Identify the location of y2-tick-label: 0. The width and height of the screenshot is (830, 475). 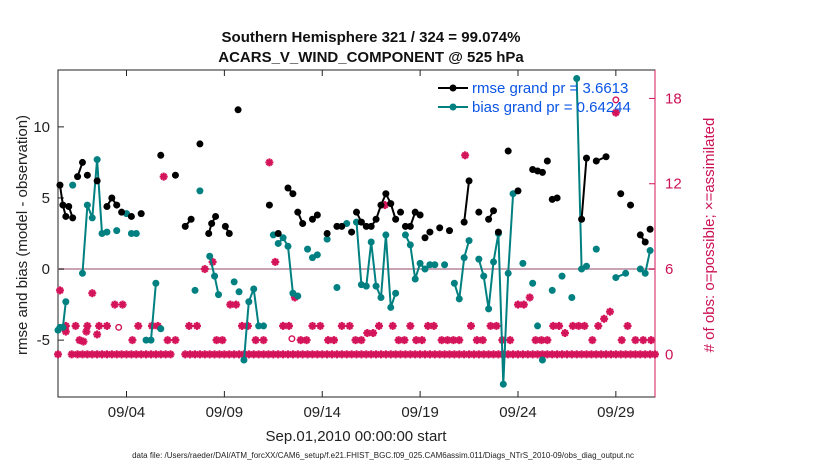
(669, 354).